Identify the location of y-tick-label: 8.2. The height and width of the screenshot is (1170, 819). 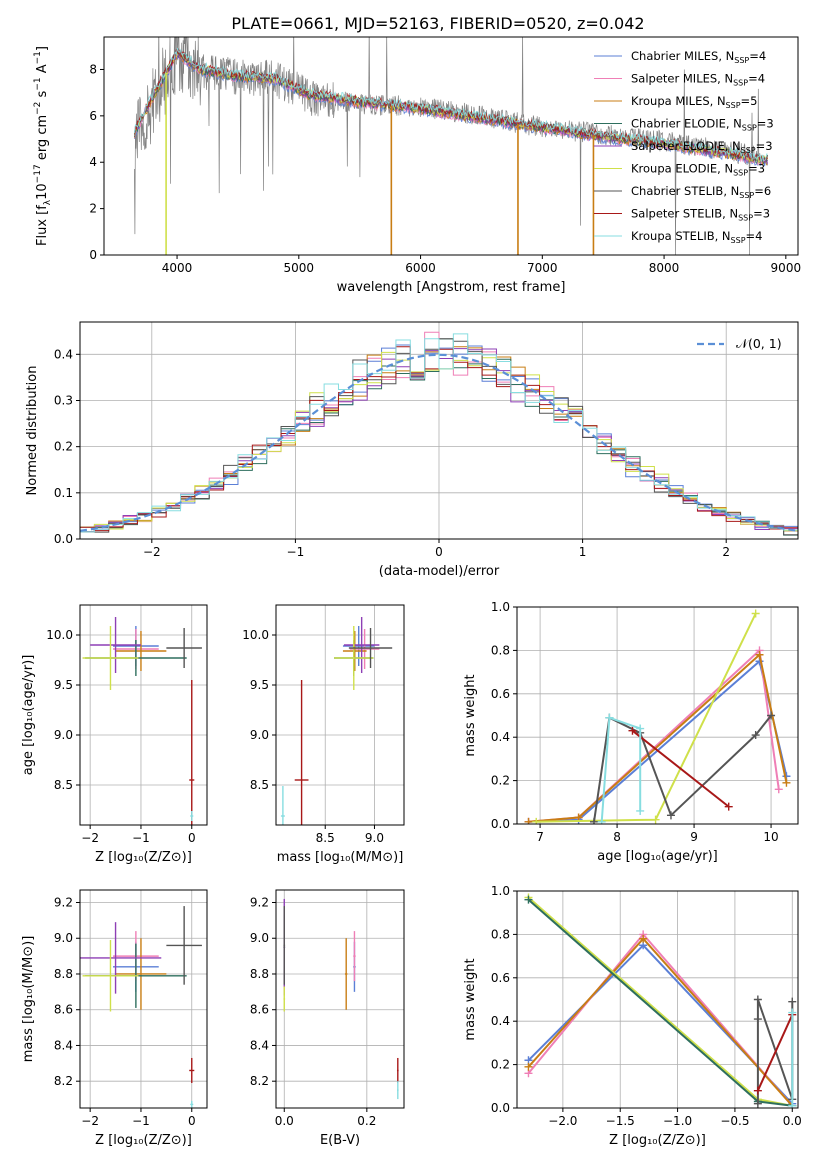
(63, 1081).